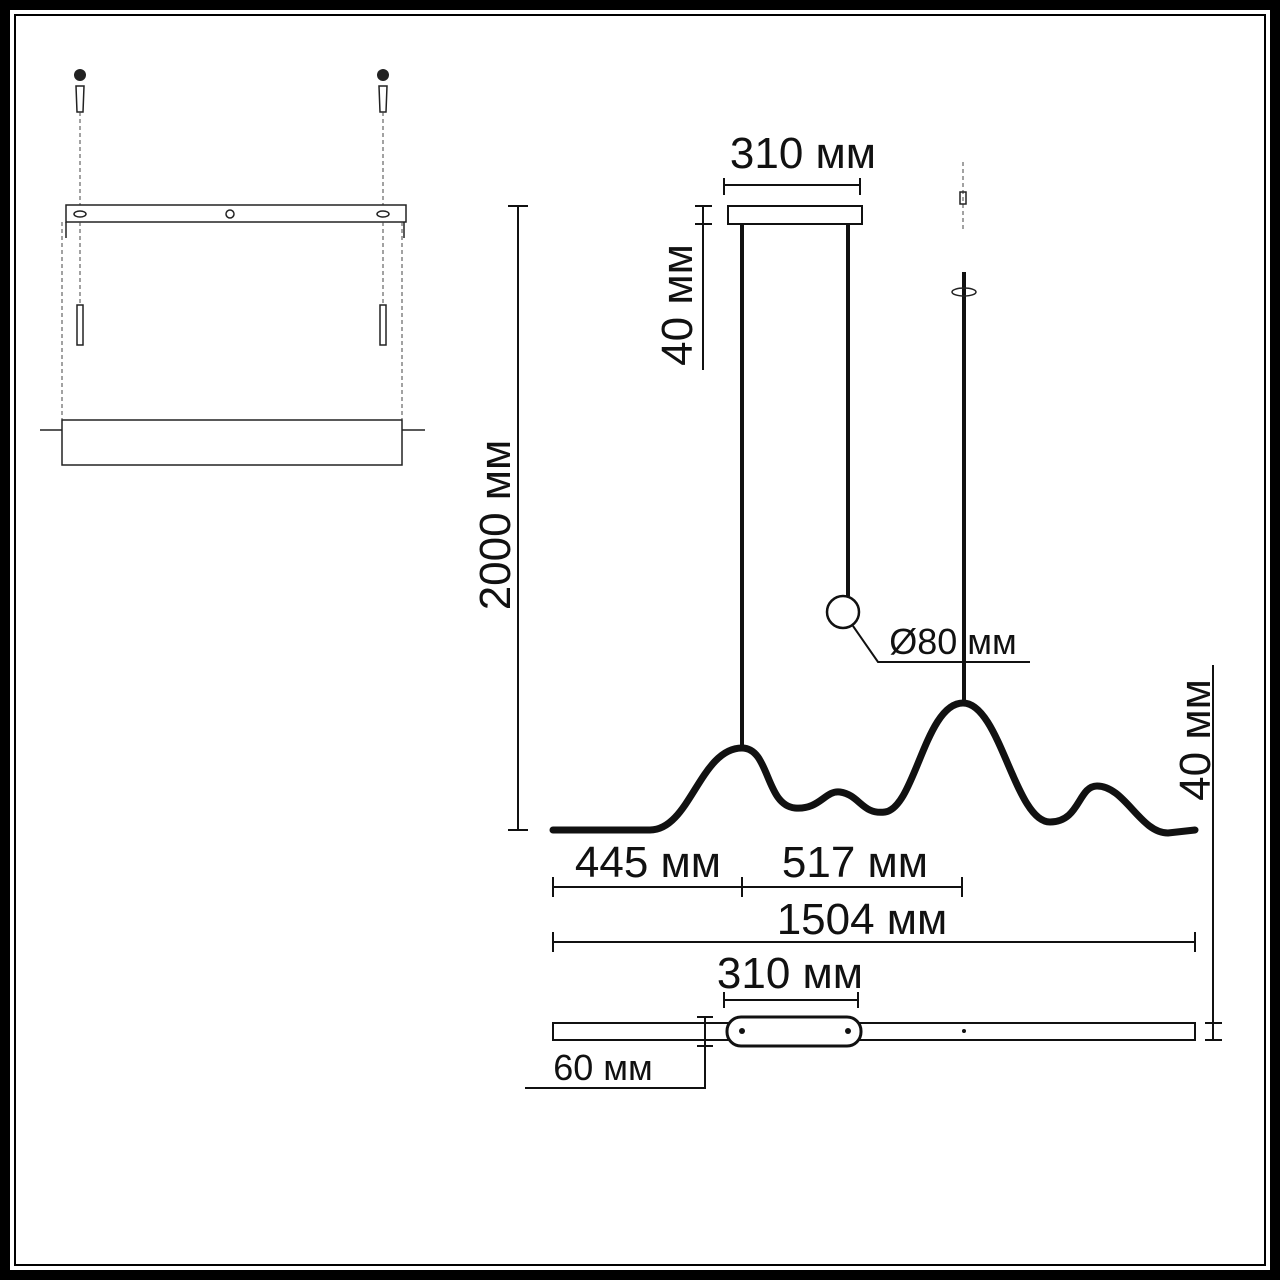 This screenshot has height=1280, width=1280. Describe the element at coordinates (1195, 740) in the screenshot. I see `label-body-height: 40 мм` at that location.